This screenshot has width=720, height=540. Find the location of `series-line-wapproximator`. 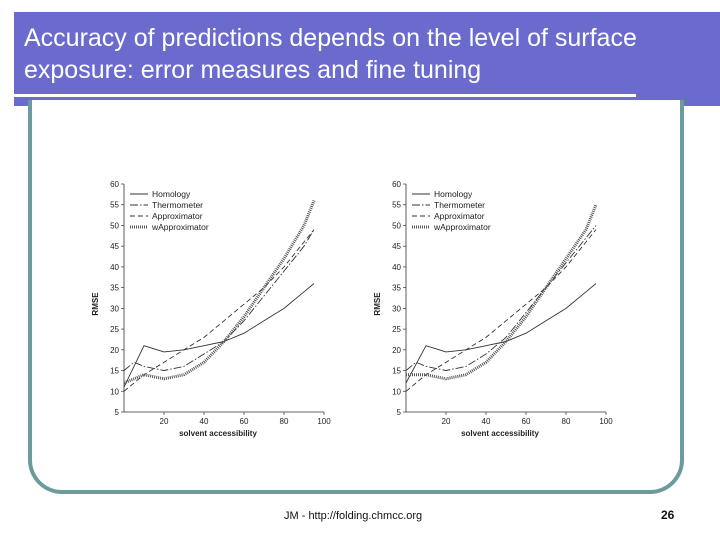

series-line-wapproximator is located at coordinates (219, 292).